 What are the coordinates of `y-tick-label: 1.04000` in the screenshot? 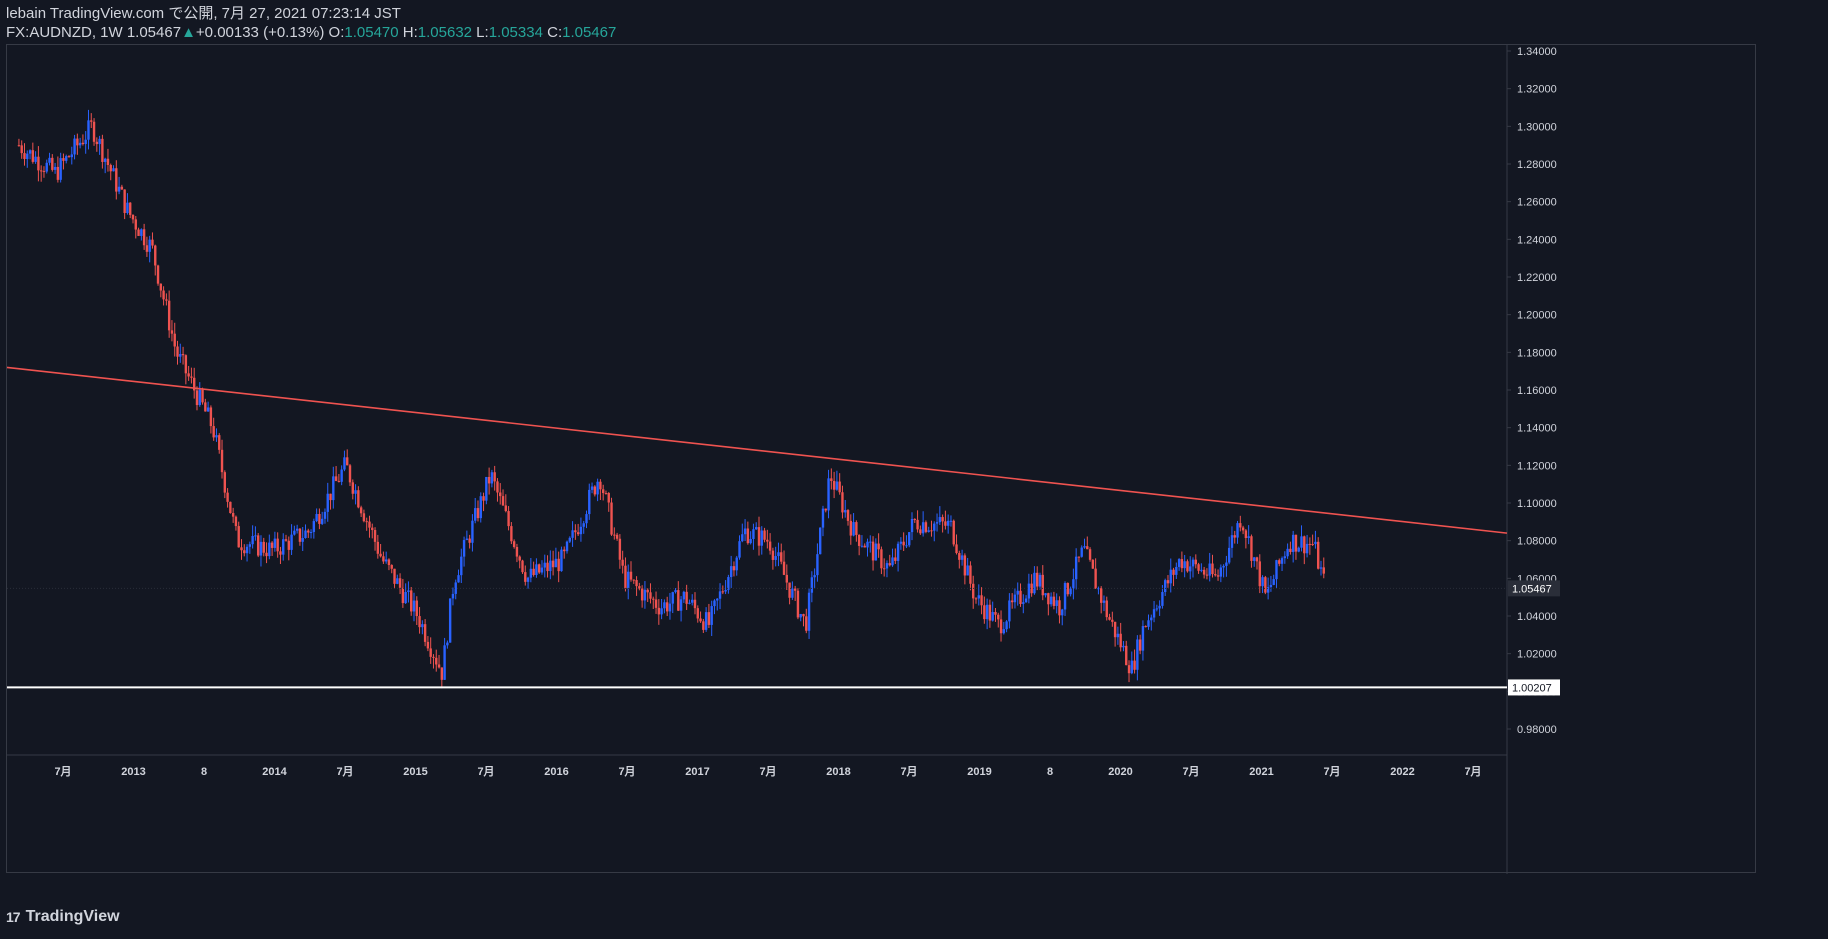 It's located at (1537, 617).